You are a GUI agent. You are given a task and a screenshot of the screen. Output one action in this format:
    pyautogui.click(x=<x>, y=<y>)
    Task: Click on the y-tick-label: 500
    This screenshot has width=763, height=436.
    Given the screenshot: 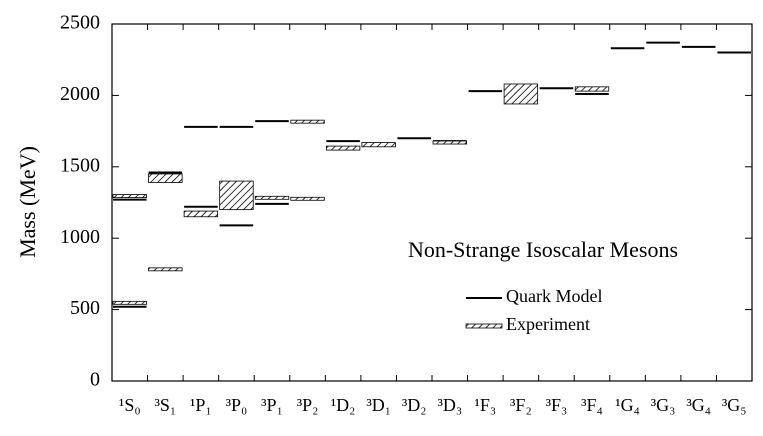 What is the action you would take?
    pyautogui.click(x=85, y=308)
    